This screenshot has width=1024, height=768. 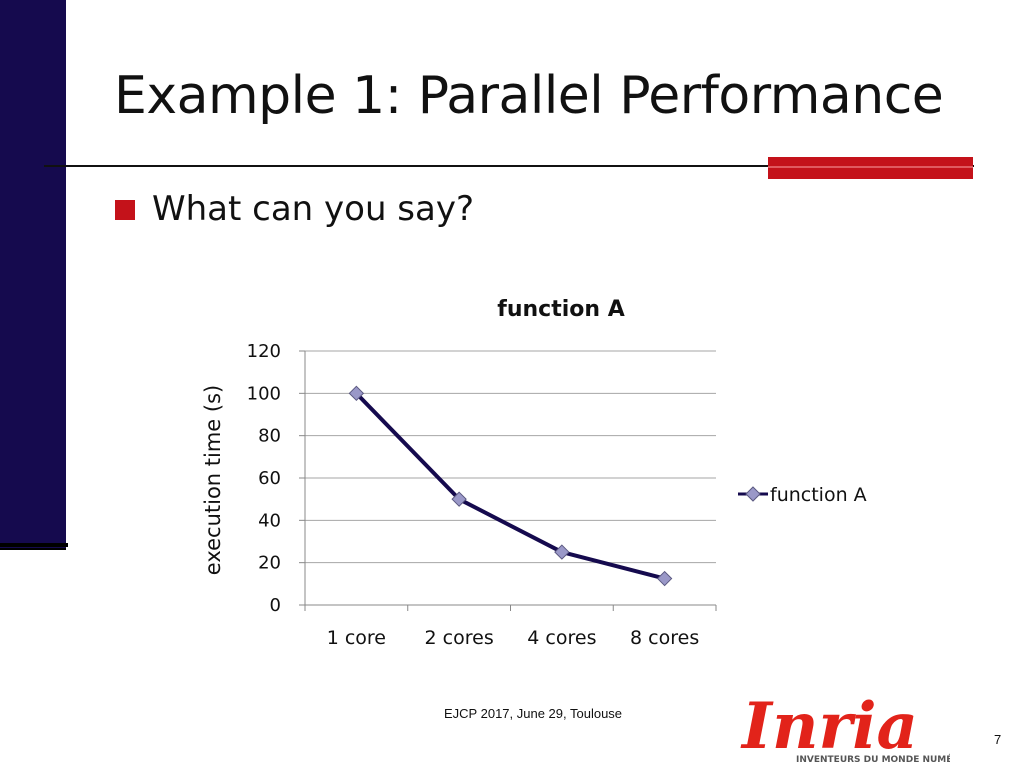 I want to click on x-category-label: 8 cores, so click(x=664, y=638).